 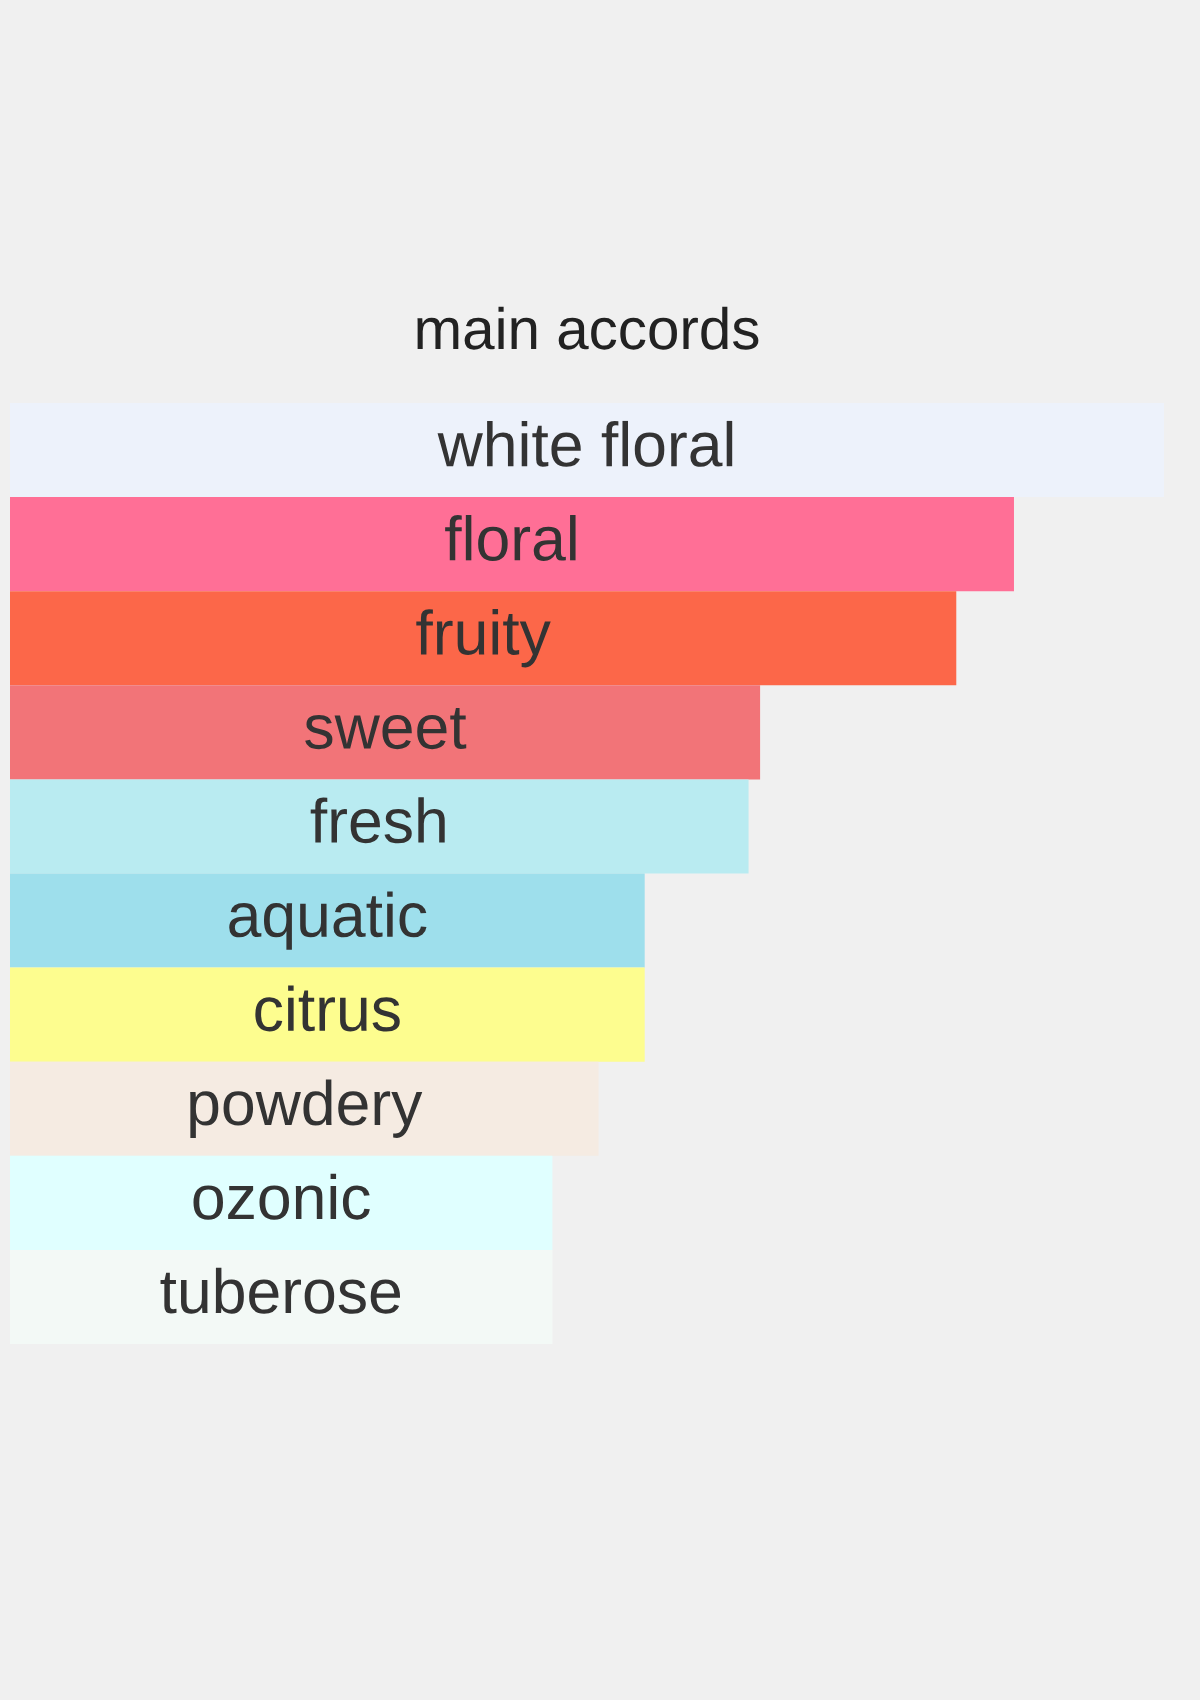 I want to click on y-tick-label: floral, so click(x=510, y=538).